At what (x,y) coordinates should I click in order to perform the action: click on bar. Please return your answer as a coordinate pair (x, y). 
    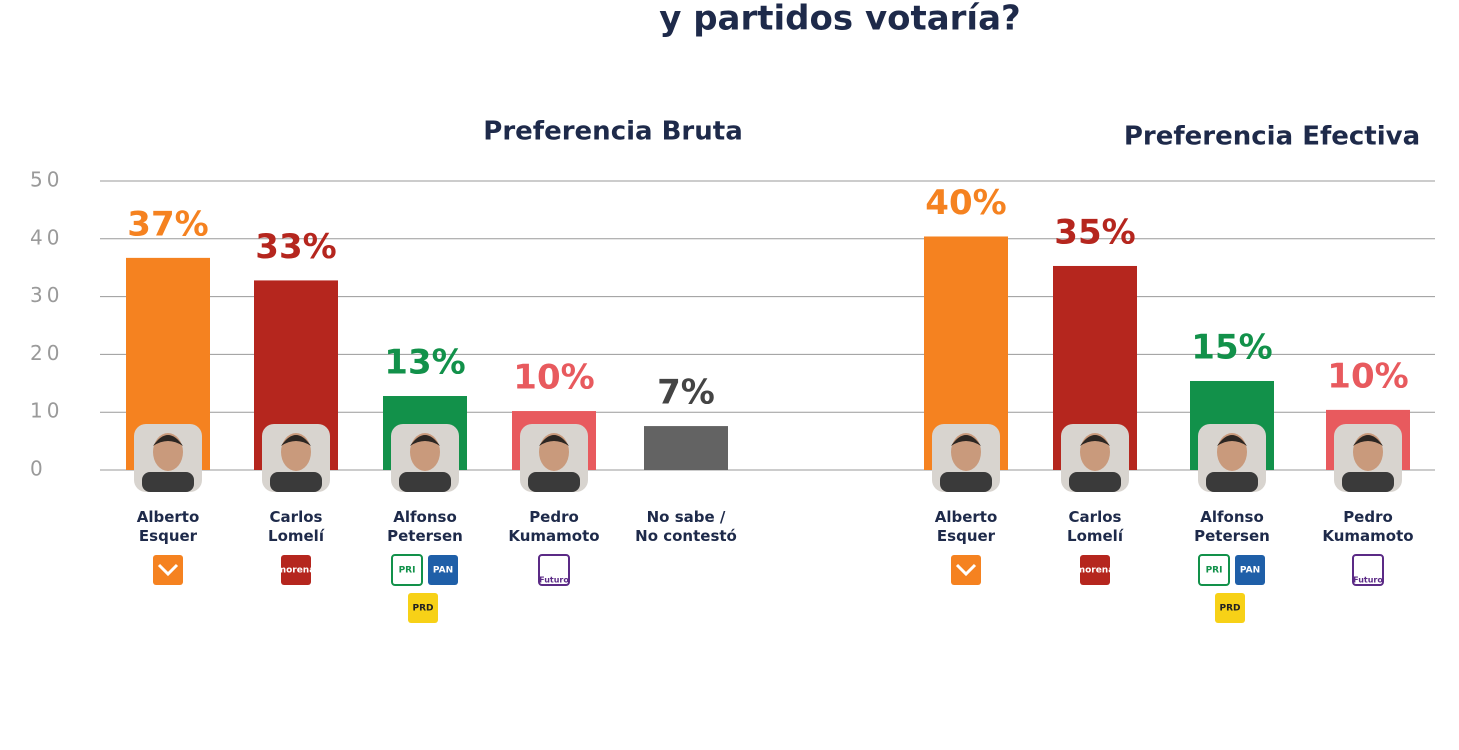
    Looking at the image, I should click on (686, 448).